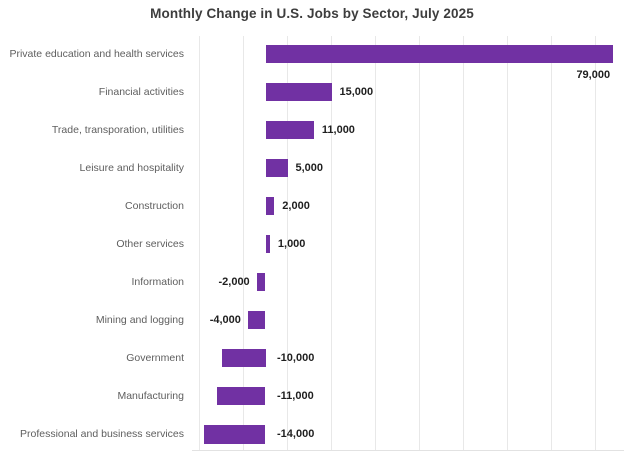 This screenshot has width=624, height=460. Describe the element at coordinates (296, 434) in the screenshot. I see `value-label: -14,000` at that location.